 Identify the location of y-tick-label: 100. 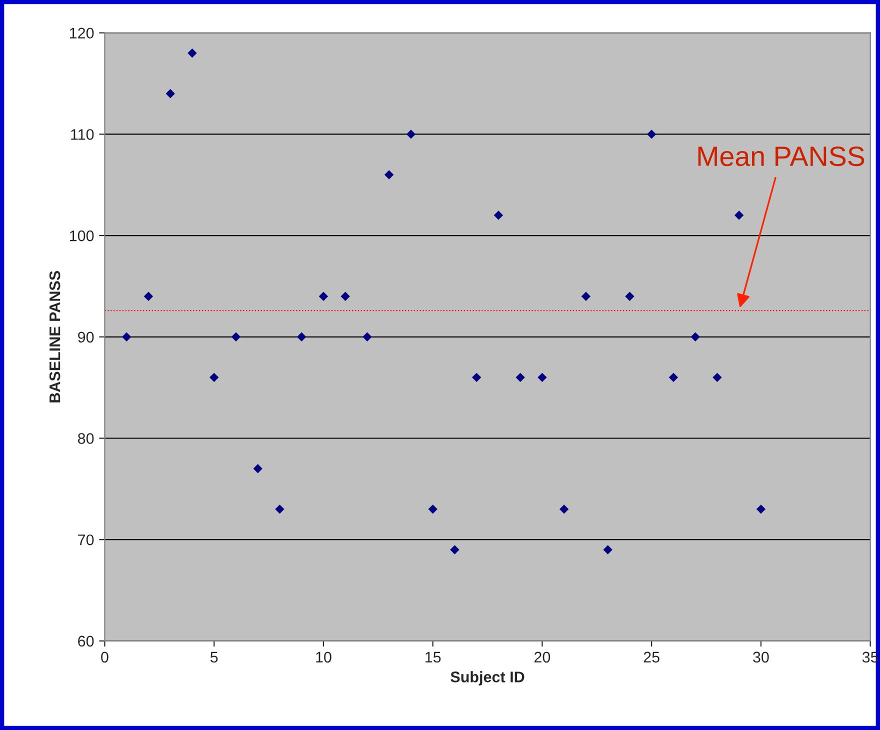
(82, 236).